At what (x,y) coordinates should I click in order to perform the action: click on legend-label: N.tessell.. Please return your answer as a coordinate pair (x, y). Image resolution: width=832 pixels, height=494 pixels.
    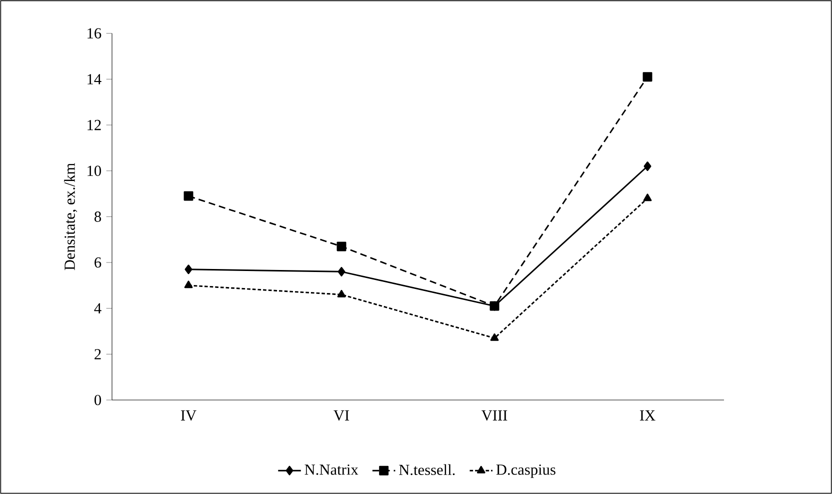
    Looking at the image, I should click on (427, 470).